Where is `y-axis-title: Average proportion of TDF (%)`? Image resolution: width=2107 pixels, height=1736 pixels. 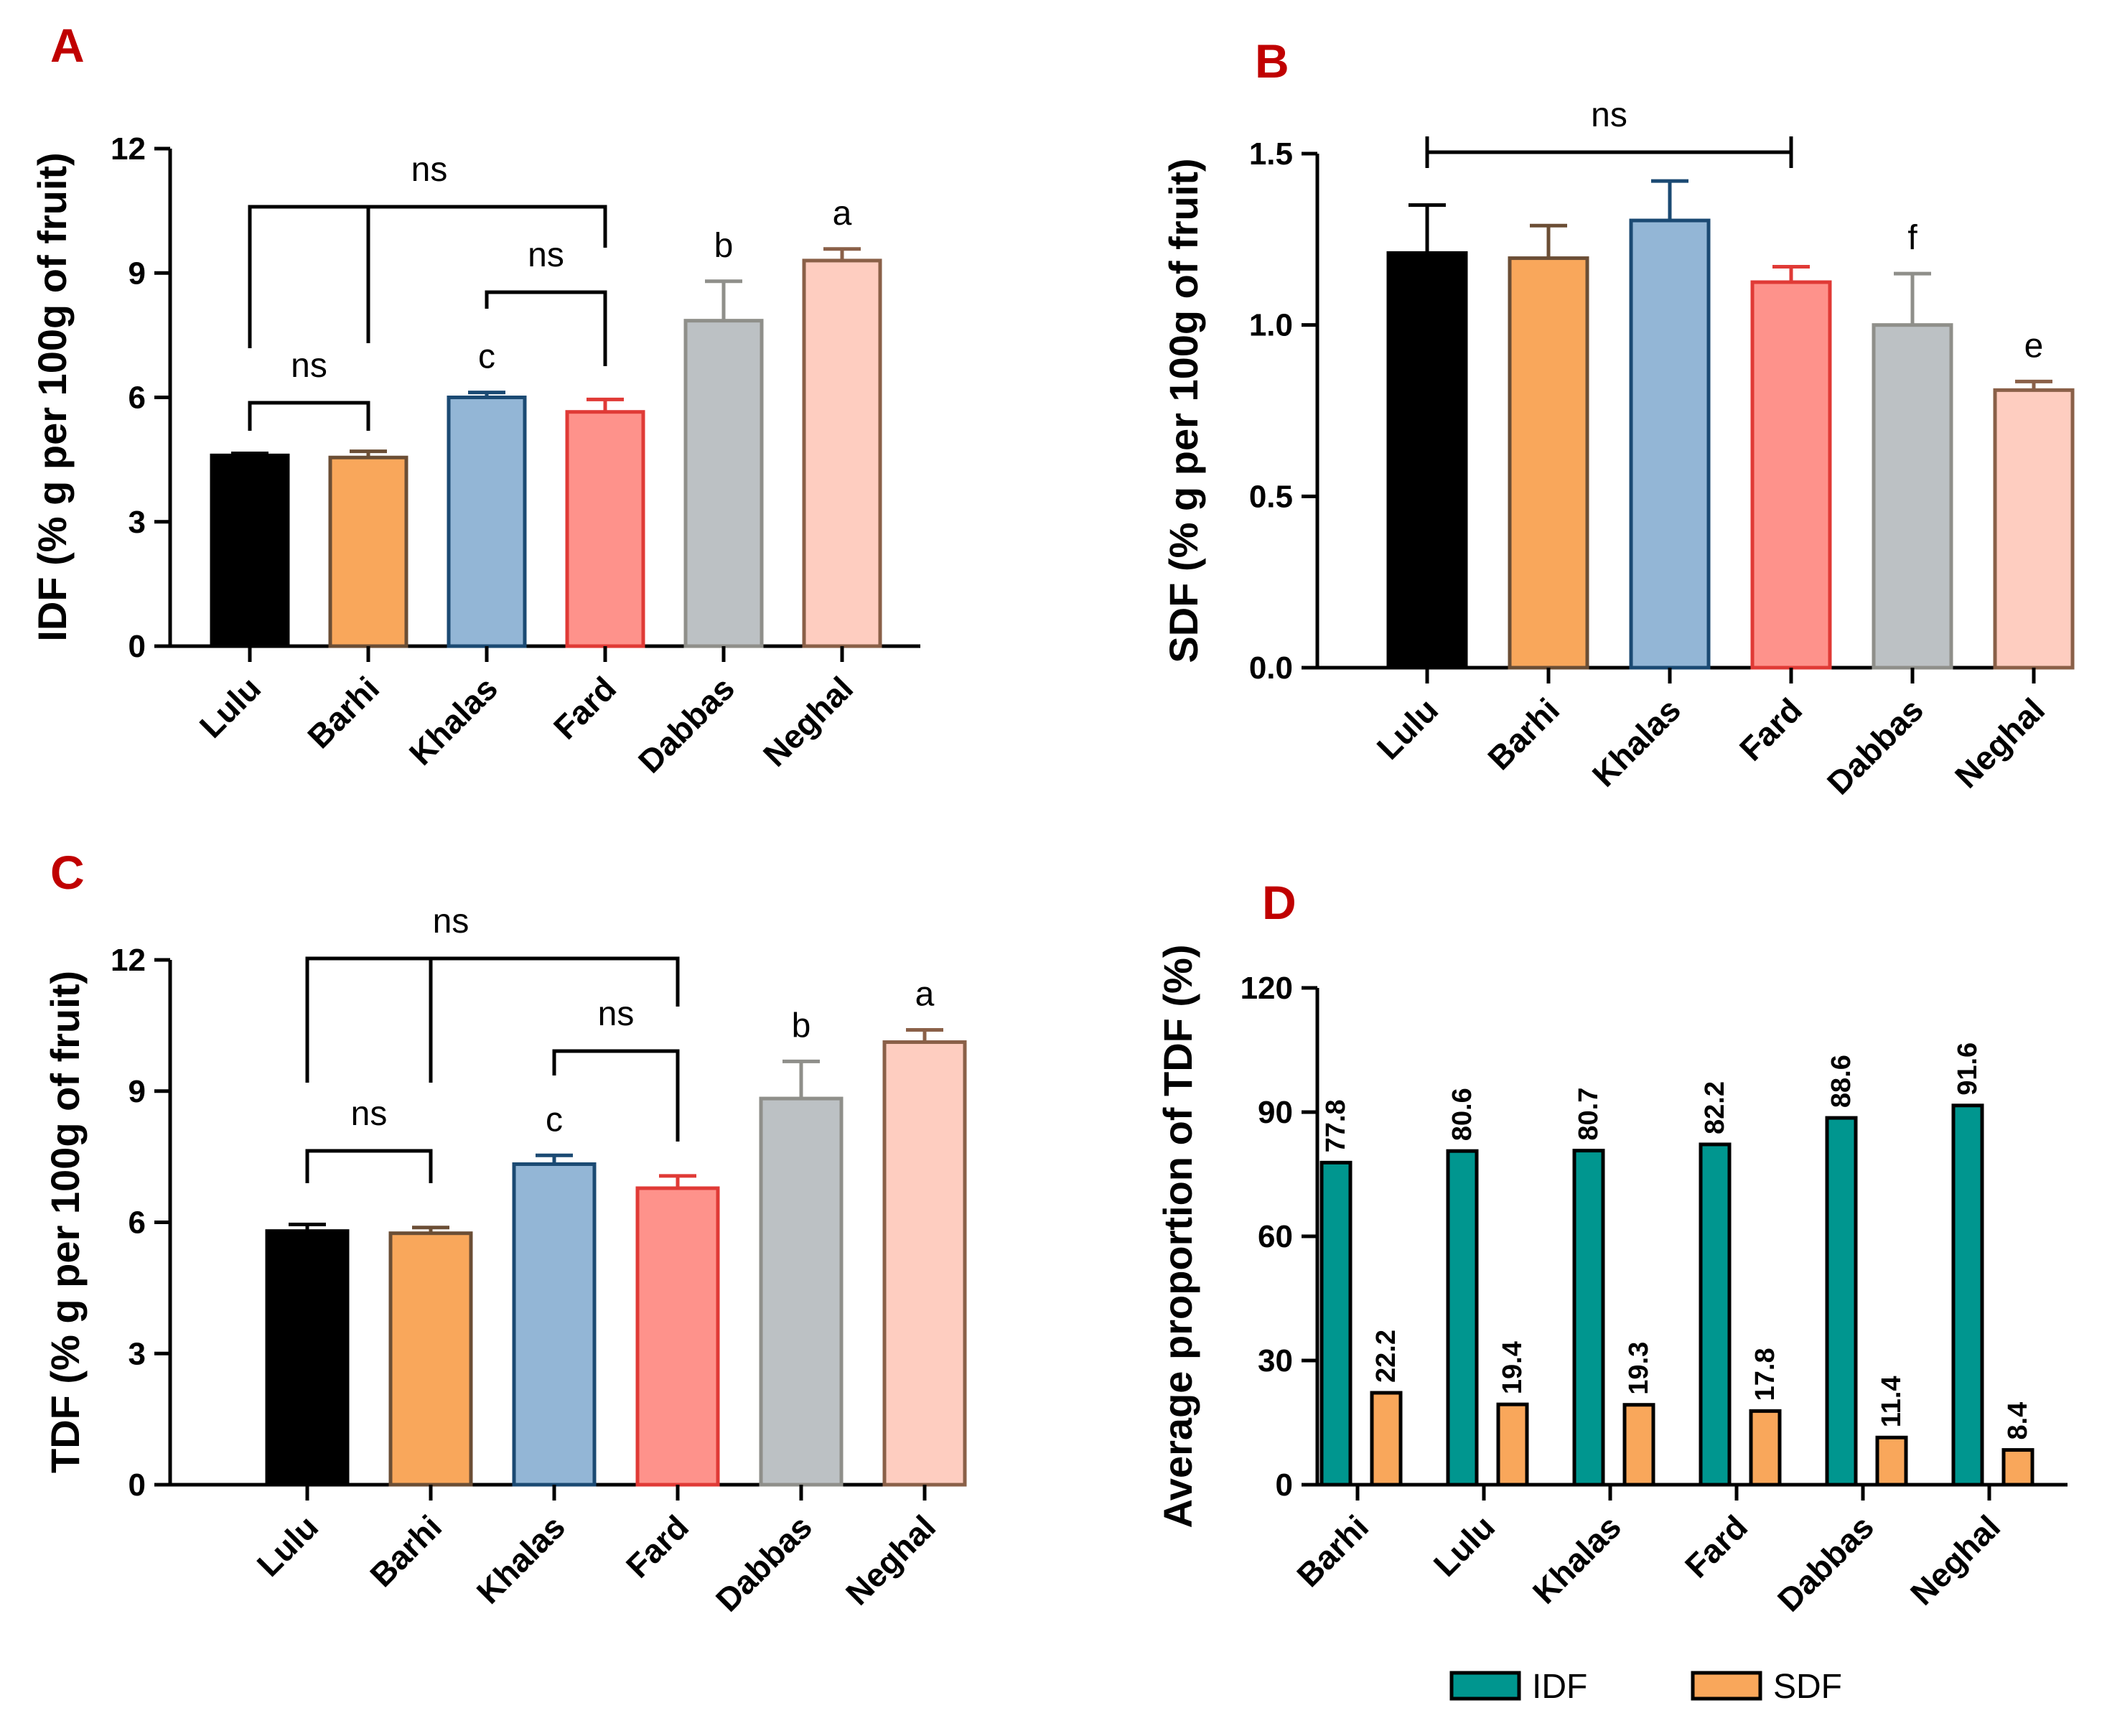 y-axis-title: Average proportion of TDF (%) is located at coordinates (1177, 1236).